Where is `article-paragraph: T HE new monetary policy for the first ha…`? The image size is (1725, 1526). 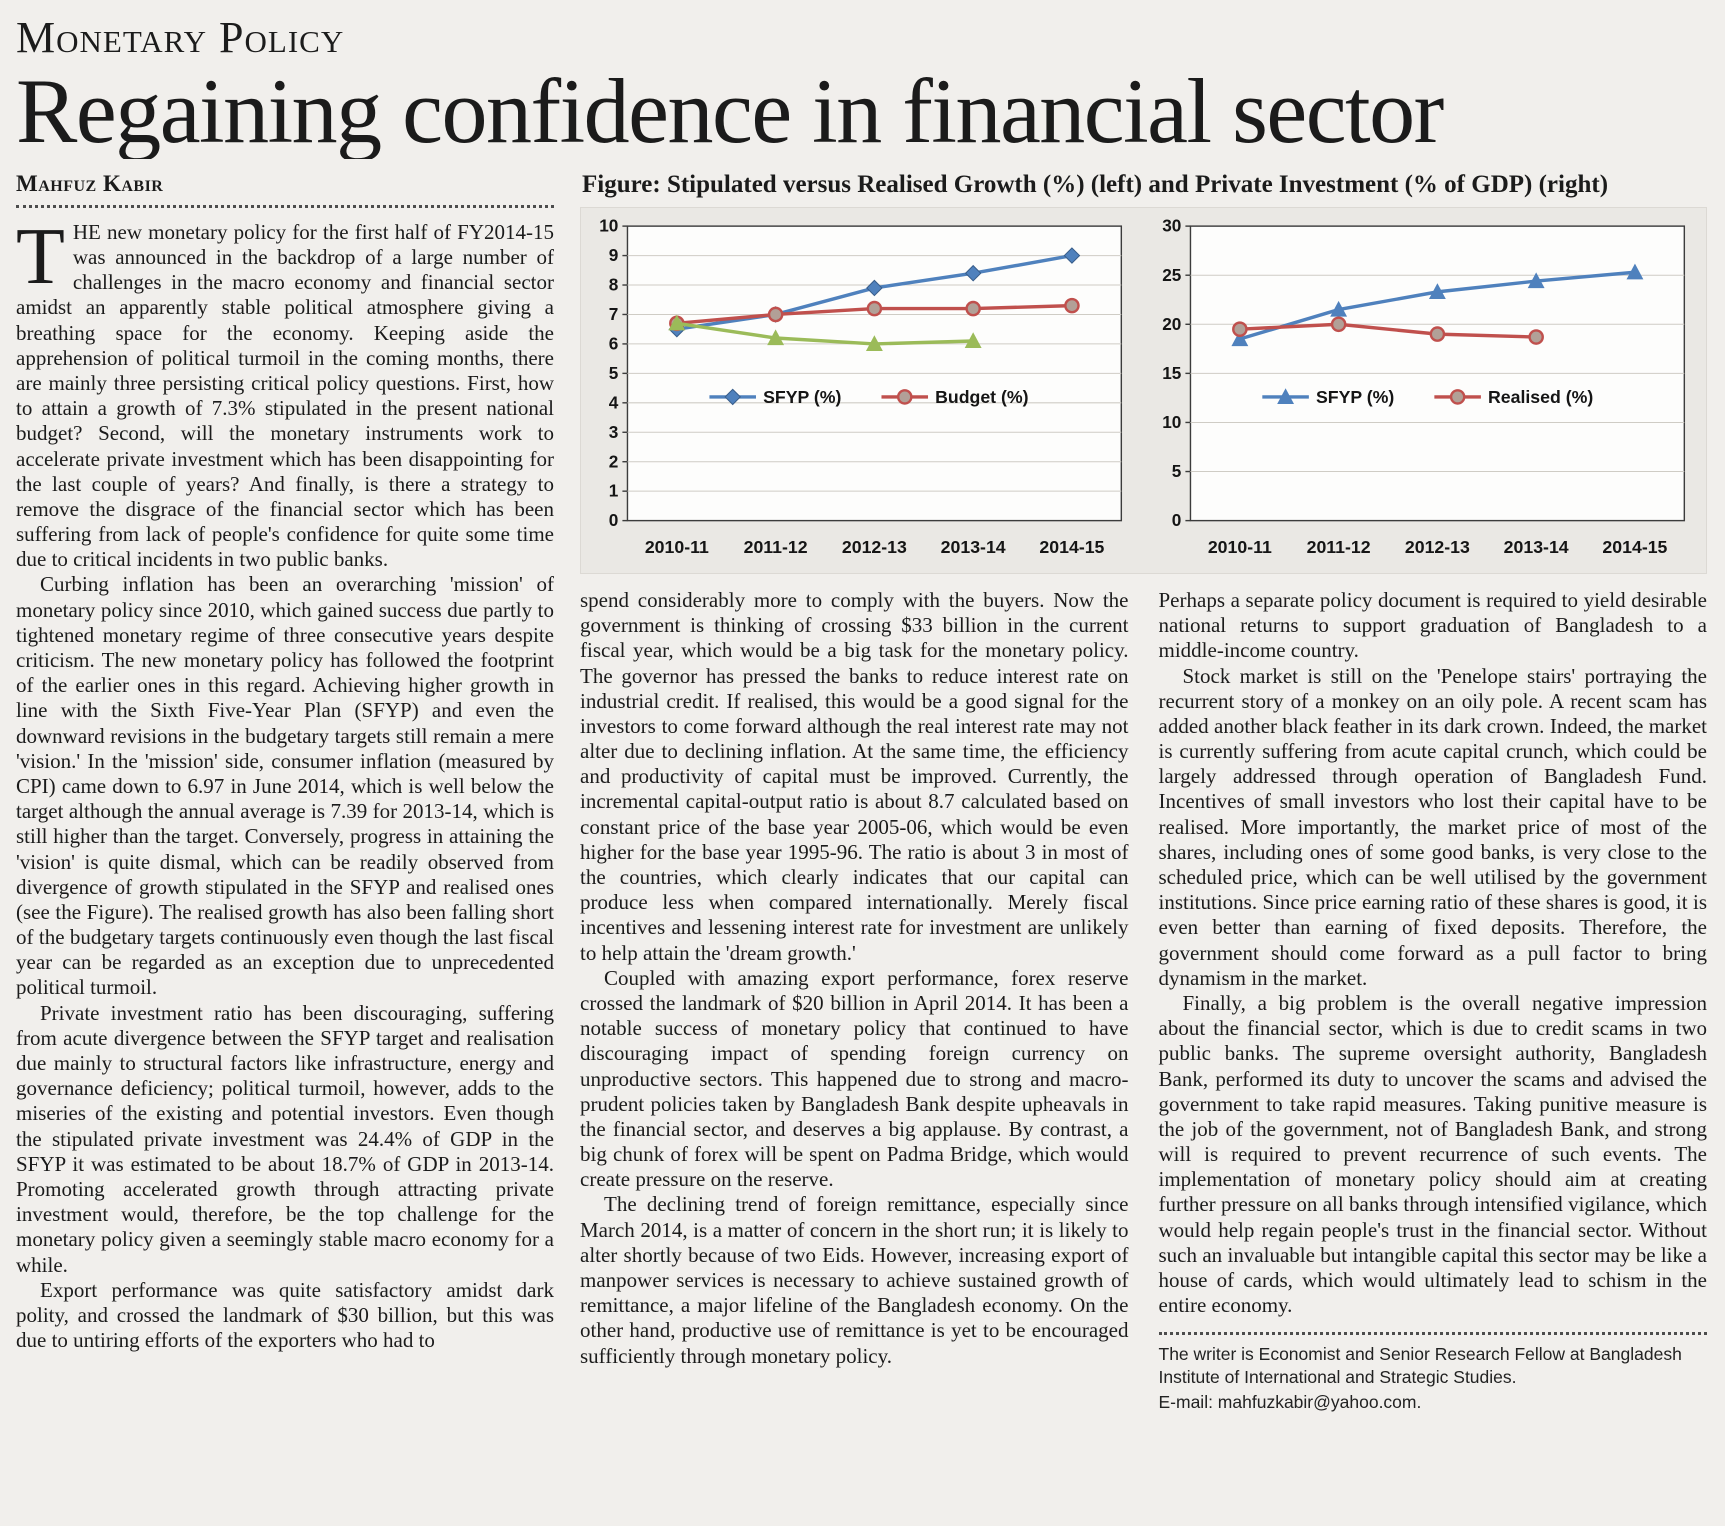 article-paragraph: T HE new monetary policy for the first ha… is located at coordinates (285, 392).